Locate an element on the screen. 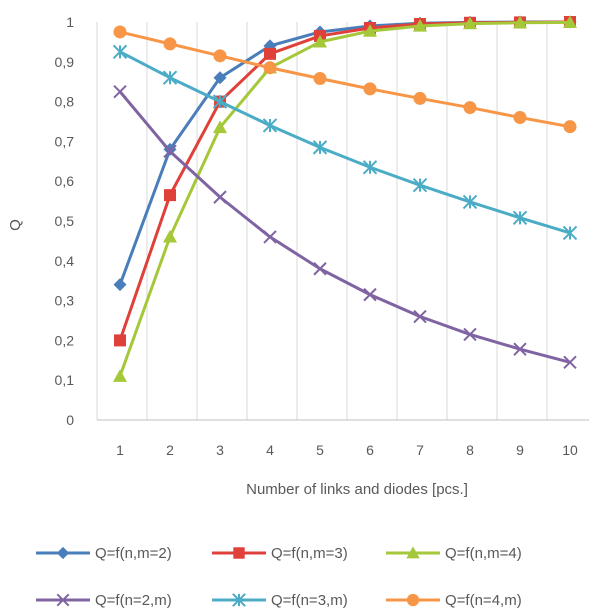 This screenshot has height=612, width=589. y-axis-ticks: 0 0,1 0,2 0,3 0,4 0,5 0,6 0,7 0,8 0,9 1 is located at coordinates (65, 221).